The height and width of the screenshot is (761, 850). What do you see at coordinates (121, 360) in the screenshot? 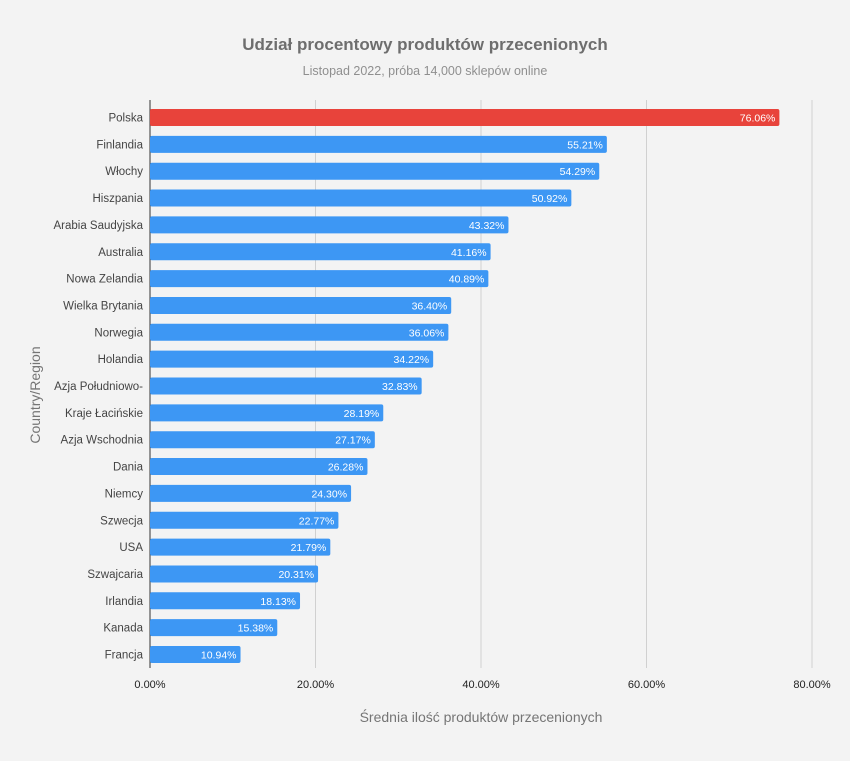
I see `category-label: Holandia` at bounding box center [121, 360].